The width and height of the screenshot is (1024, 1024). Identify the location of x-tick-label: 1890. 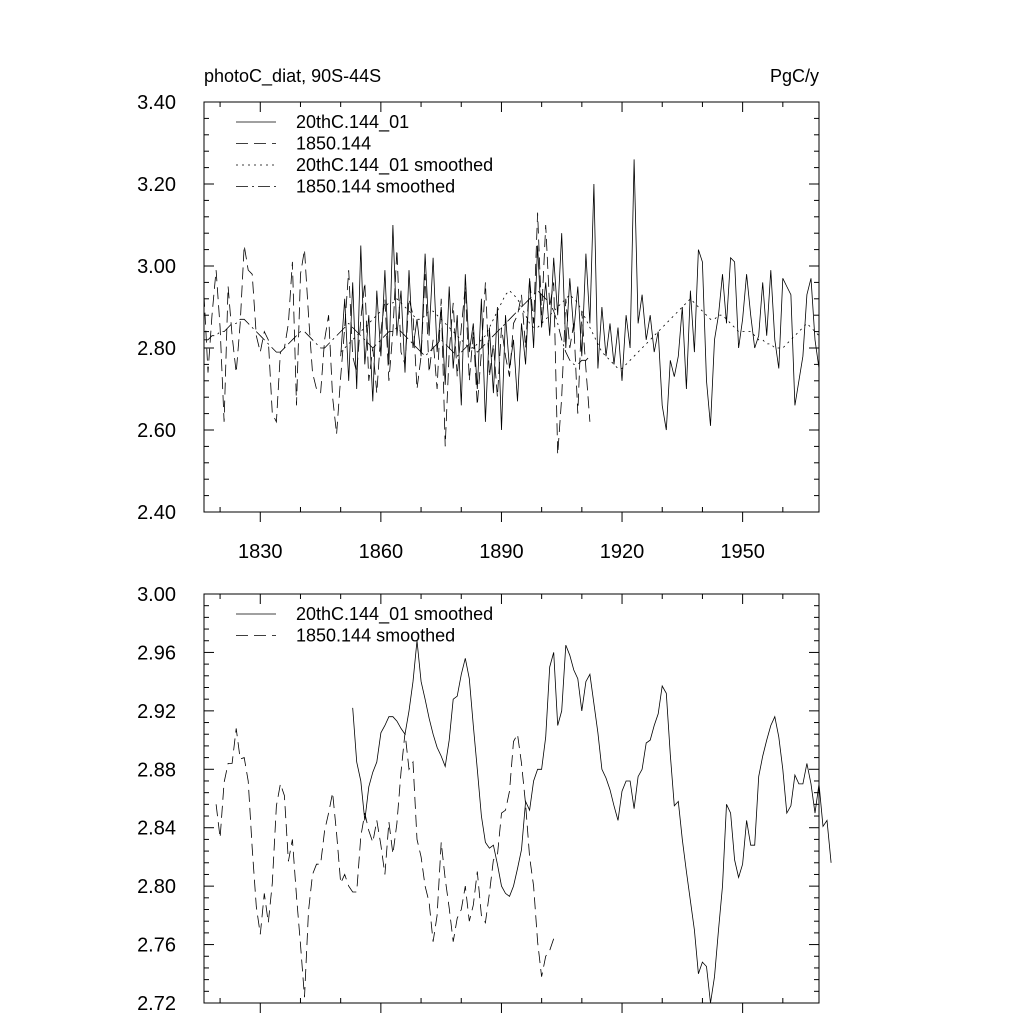
(501, 552).